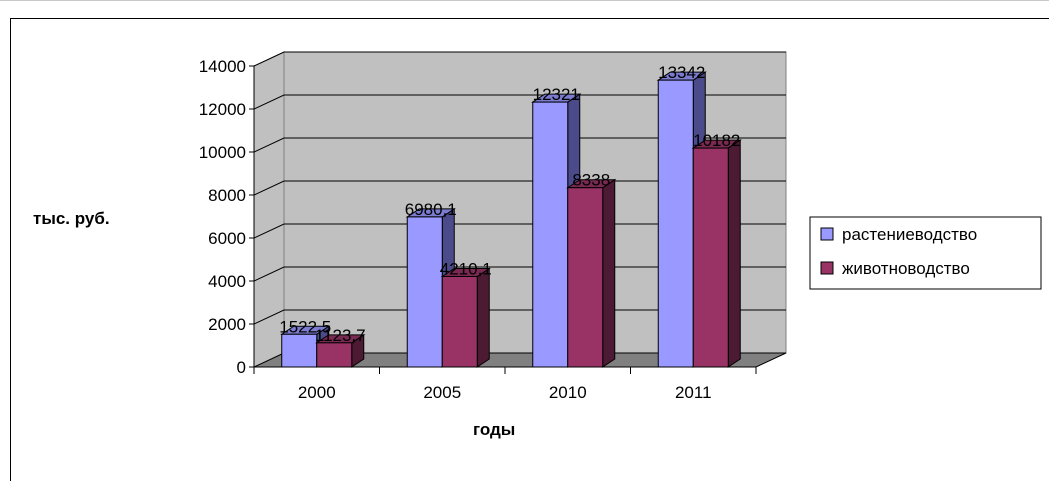 The image size is (1049, 481). Describe the element at coordinates (222, 217) in the screenshot. I see `y-tick-labels: 0 2000 4000 6000 8000 10000 12000 14000` at that location.